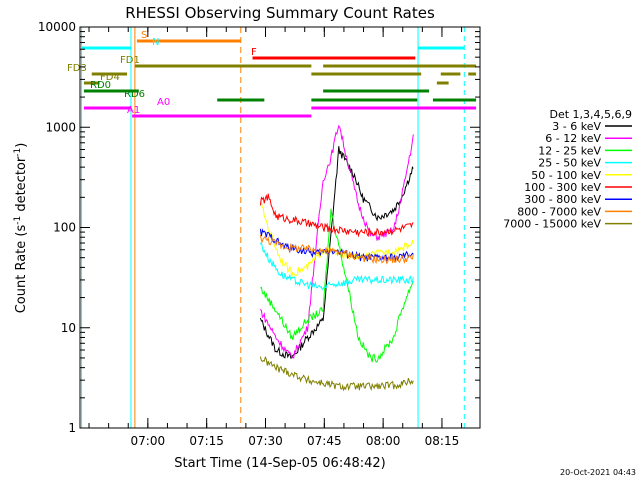 This screenshot has height=484, width=640. I want to click on flag-label-f: F, so click(254, 52).